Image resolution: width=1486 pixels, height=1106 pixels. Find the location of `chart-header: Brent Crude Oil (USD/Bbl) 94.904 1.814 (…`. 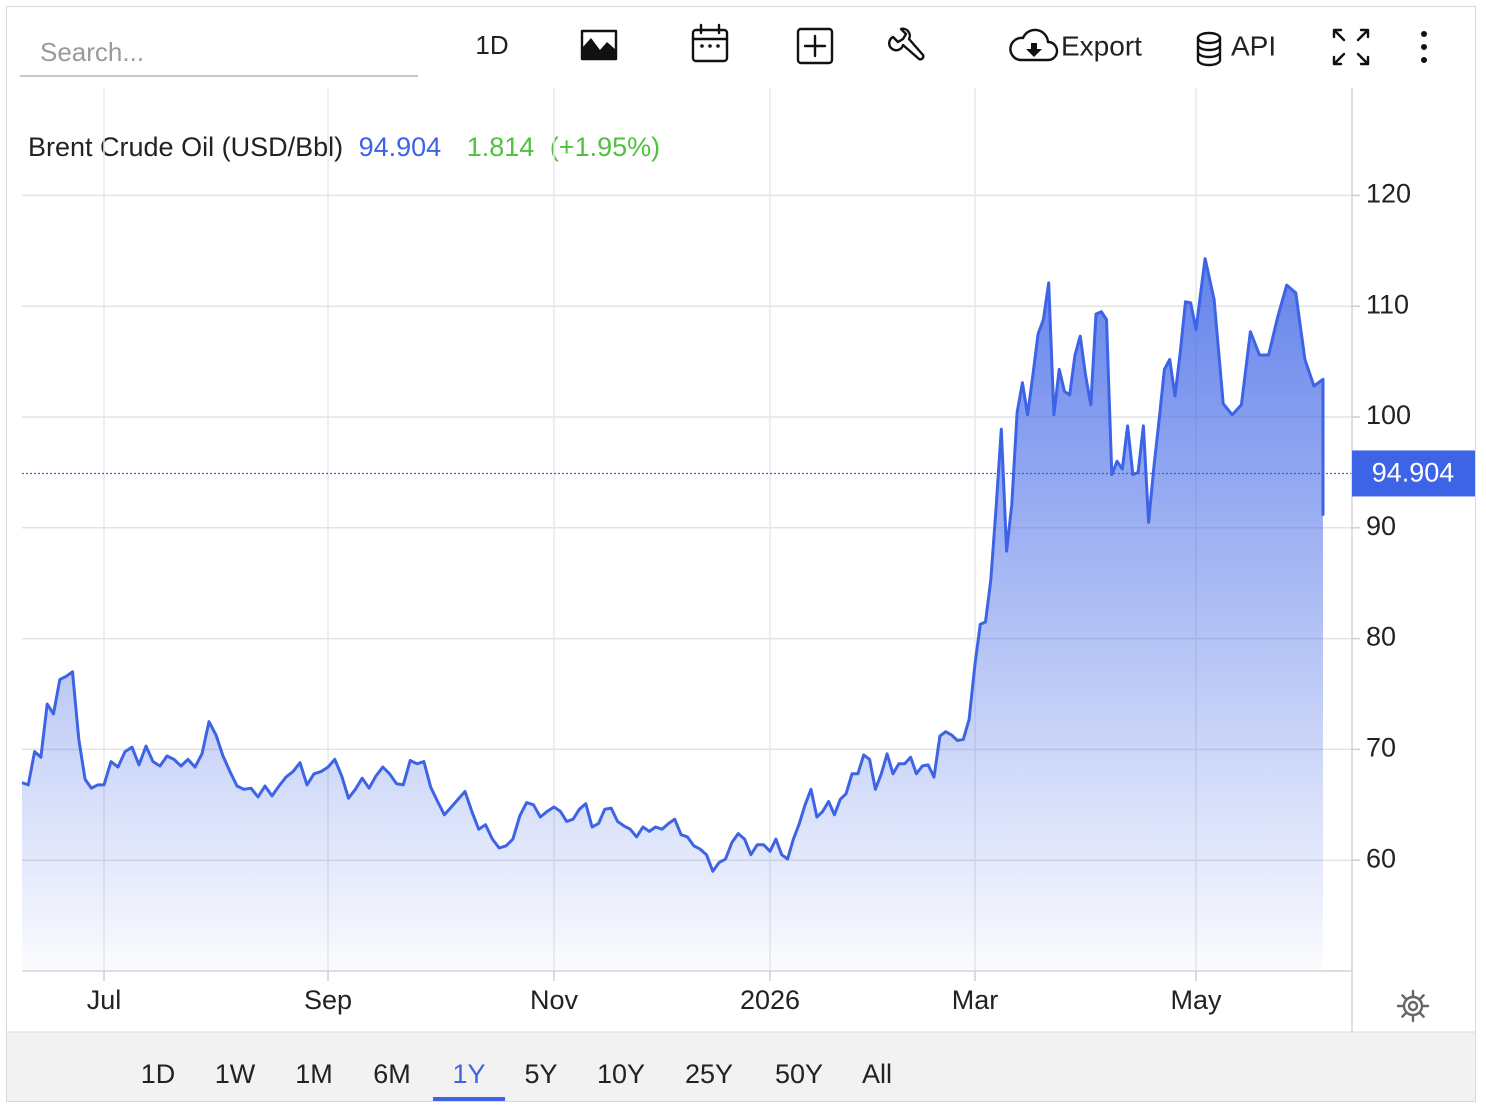

chart-header: Brent Crude Oil (USD/Bbl) 94.904 1.814 (… is located at coordinates (344, 147).